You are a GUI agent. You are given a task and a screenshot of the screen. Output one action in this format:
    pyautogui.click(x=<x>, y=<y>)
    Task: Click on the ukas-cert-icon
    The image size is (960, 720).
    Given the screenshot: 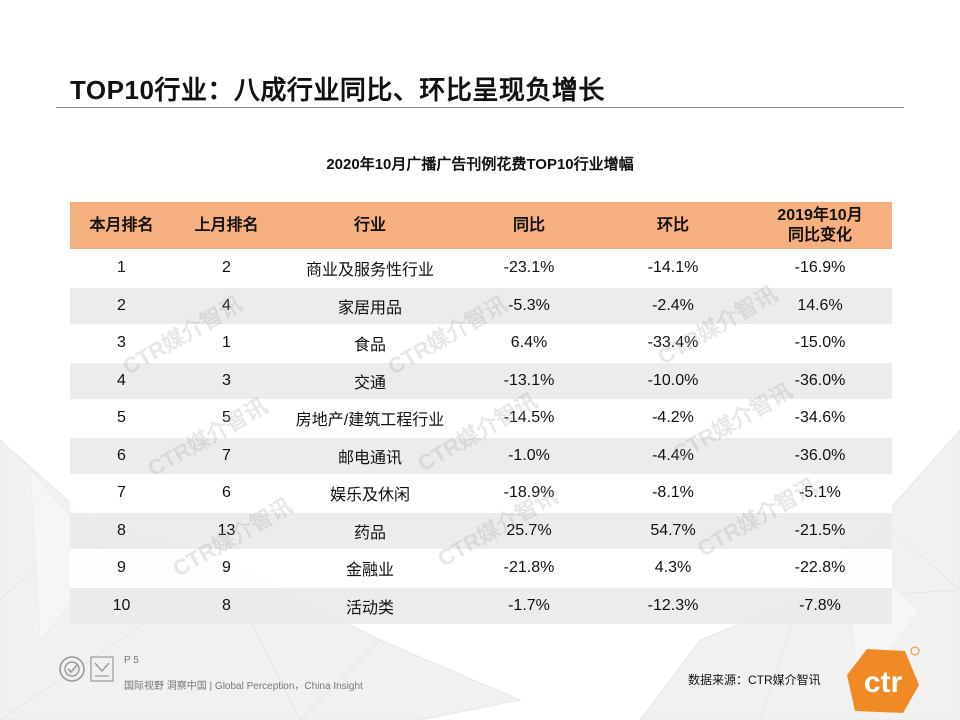 What is the action you would take?
    pyautogui.click(x=102, y=669)
    